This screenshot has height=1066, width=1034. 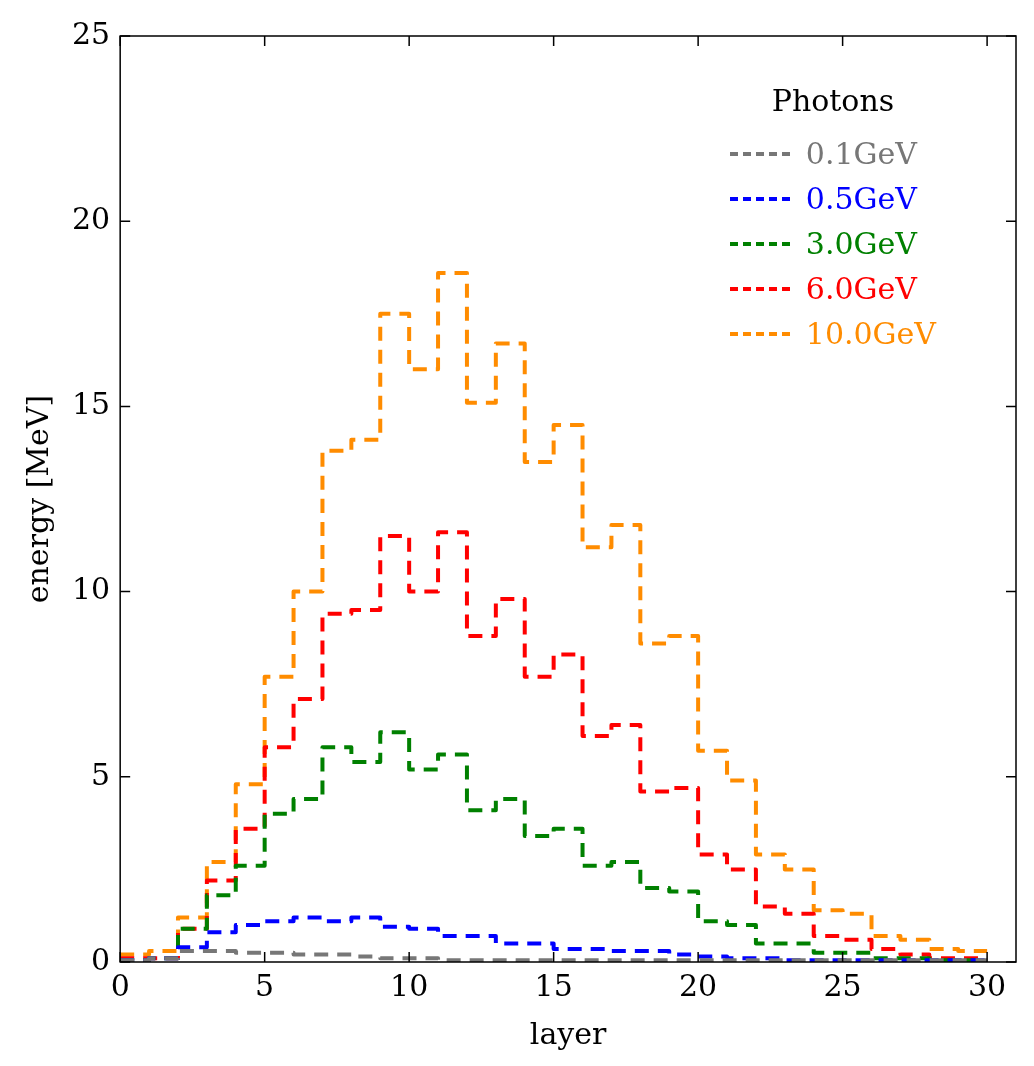 I want to click on y-tick-label: 10, so click(x=91, y=589).